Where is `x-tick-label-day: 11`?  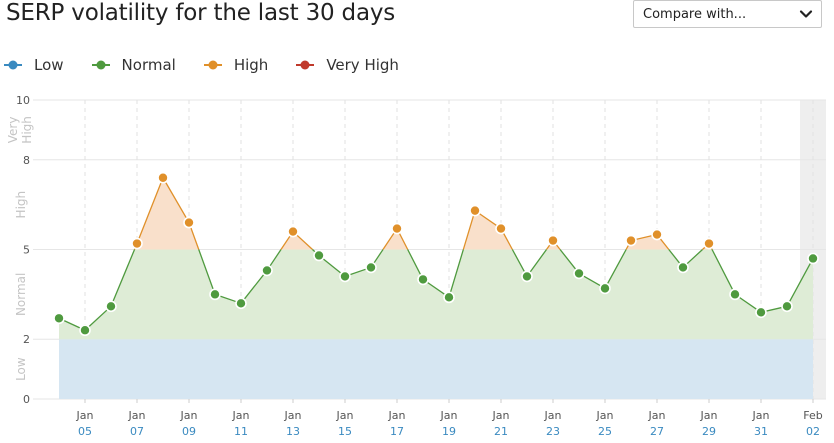 x-tick-label-day: 11 is located at coordinates (241, 431).